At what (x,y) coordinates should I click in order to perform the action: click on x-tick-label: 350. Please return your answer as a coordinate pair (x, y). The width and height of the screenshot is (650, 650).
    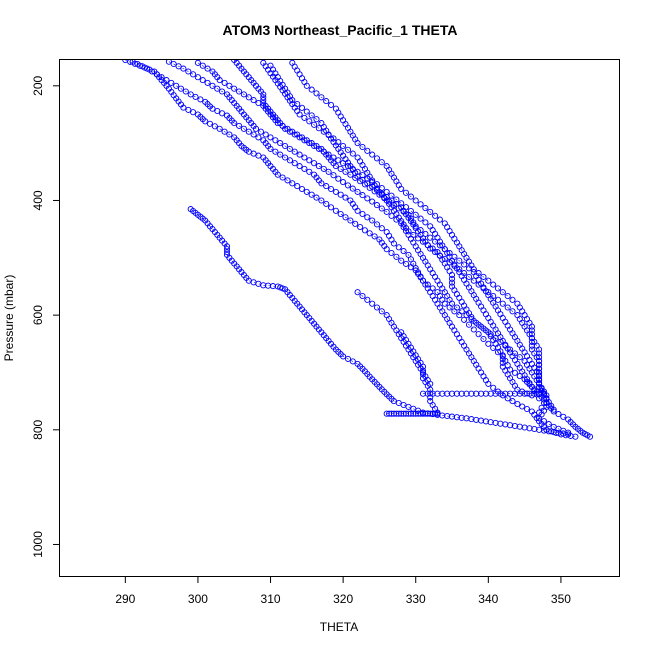
    Looking at the image, I should click on (561, 599).